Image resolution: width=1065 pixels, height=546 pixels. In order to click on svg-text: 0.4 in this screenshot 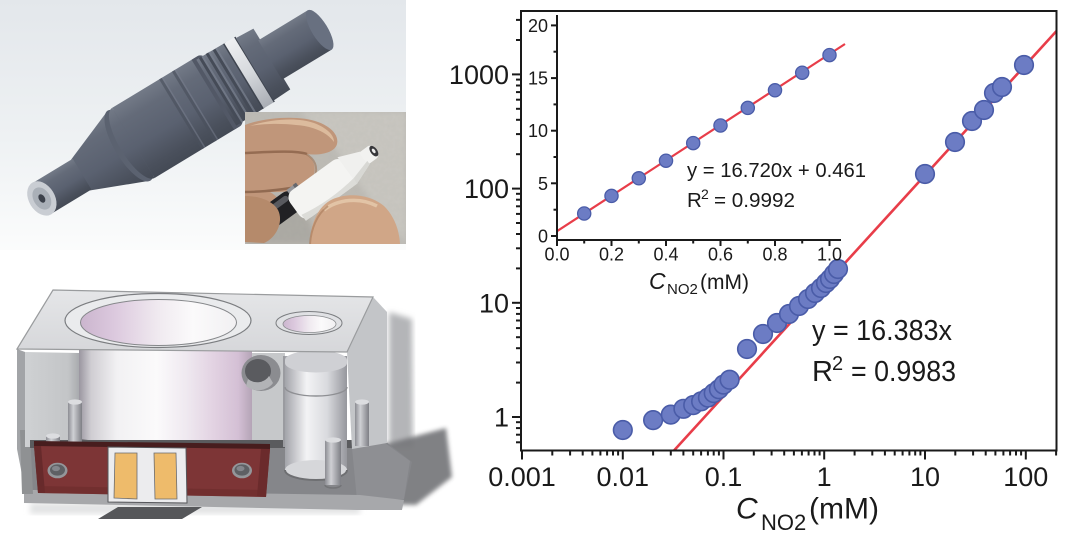, I will do `click(665, 255)`.